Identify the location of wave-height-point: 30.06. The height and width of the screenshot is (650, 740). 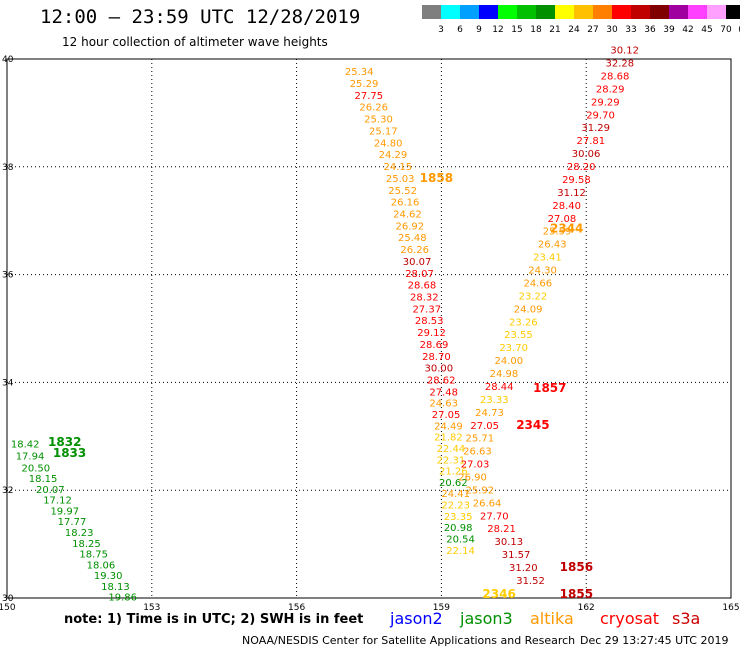
(586, 154).